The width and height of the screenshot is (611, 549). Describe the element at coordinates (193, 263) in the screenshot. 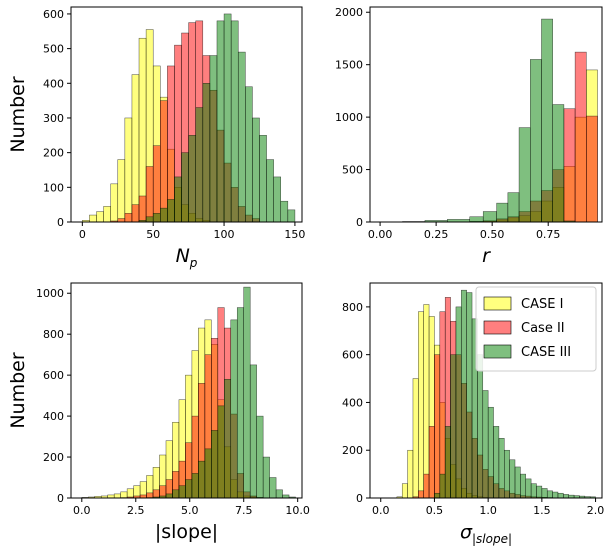

I see `x-axis-label-subscript: p` at that location.